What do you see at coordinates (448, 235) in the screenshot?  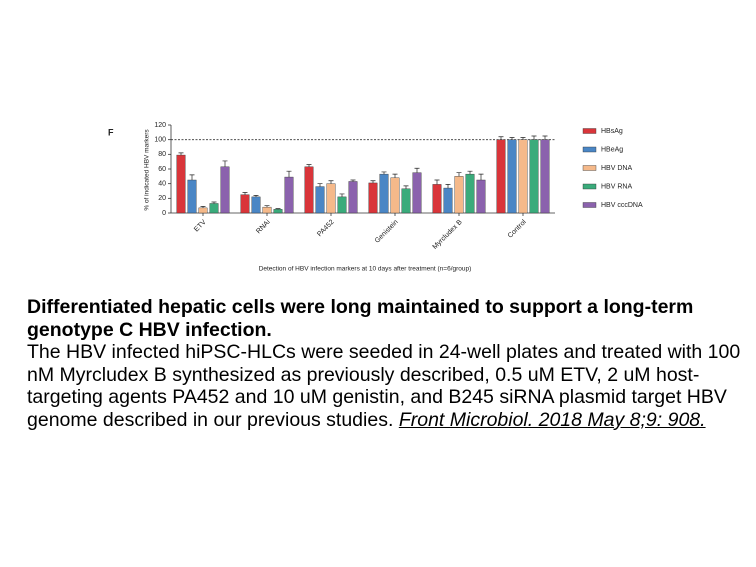 I see `x-tick-label: Myrcludex B` at bounding box center [448, 235].